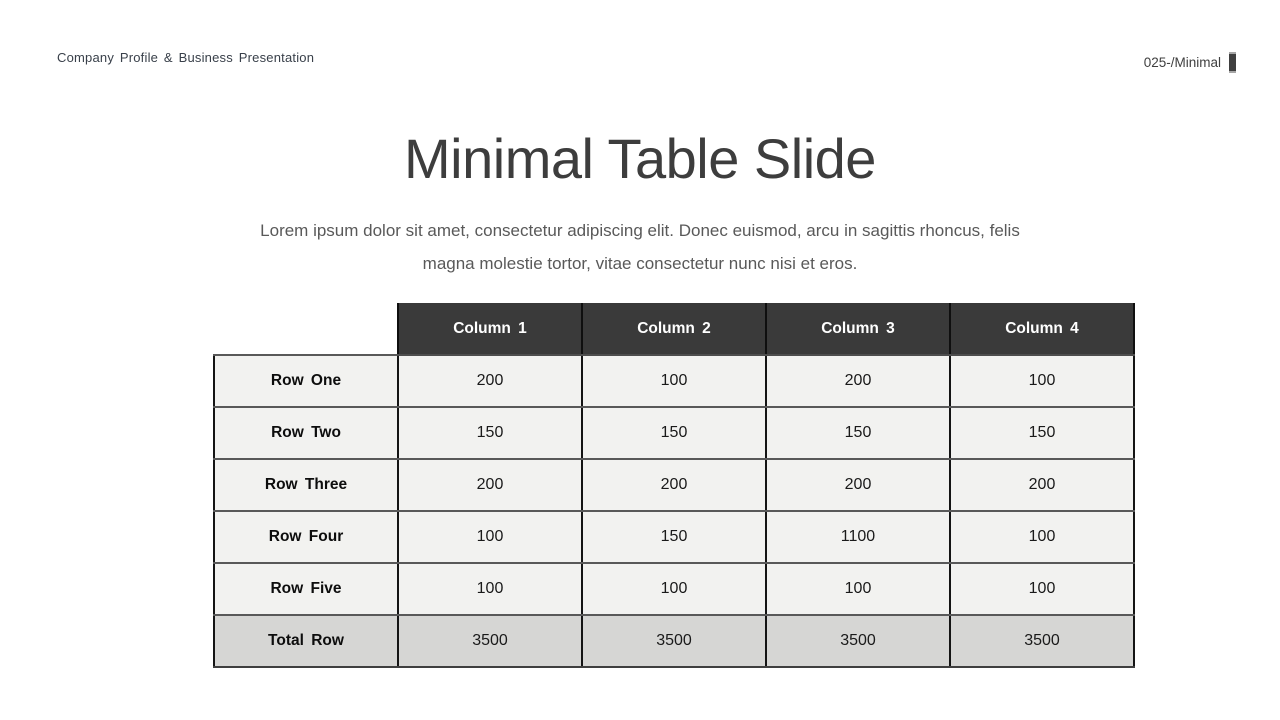  I want to click on presentation-caption: Company Profile & Business Presentation, so click(186, 57).